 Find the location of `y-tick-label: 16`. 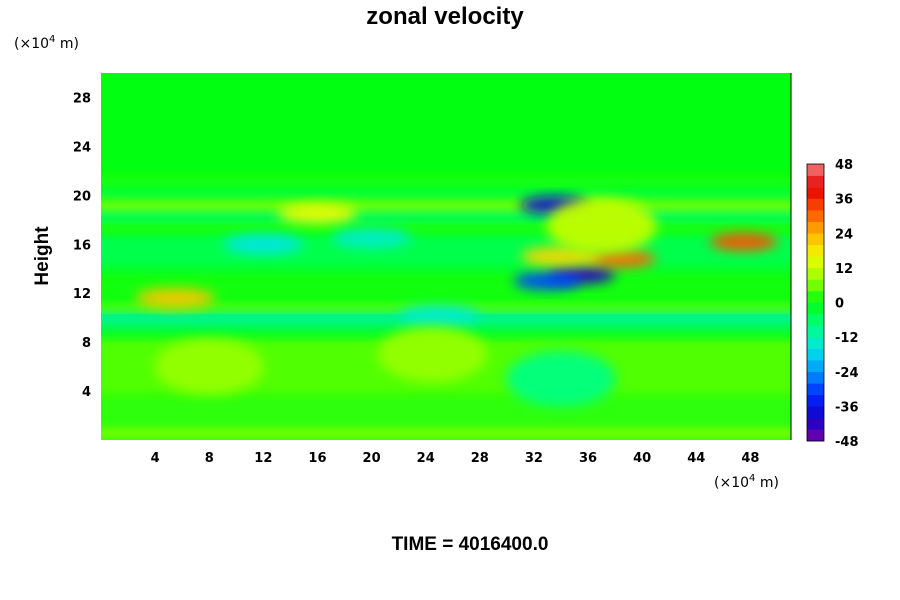

y-tick-label: 16 is located at coordinates (82, 245).